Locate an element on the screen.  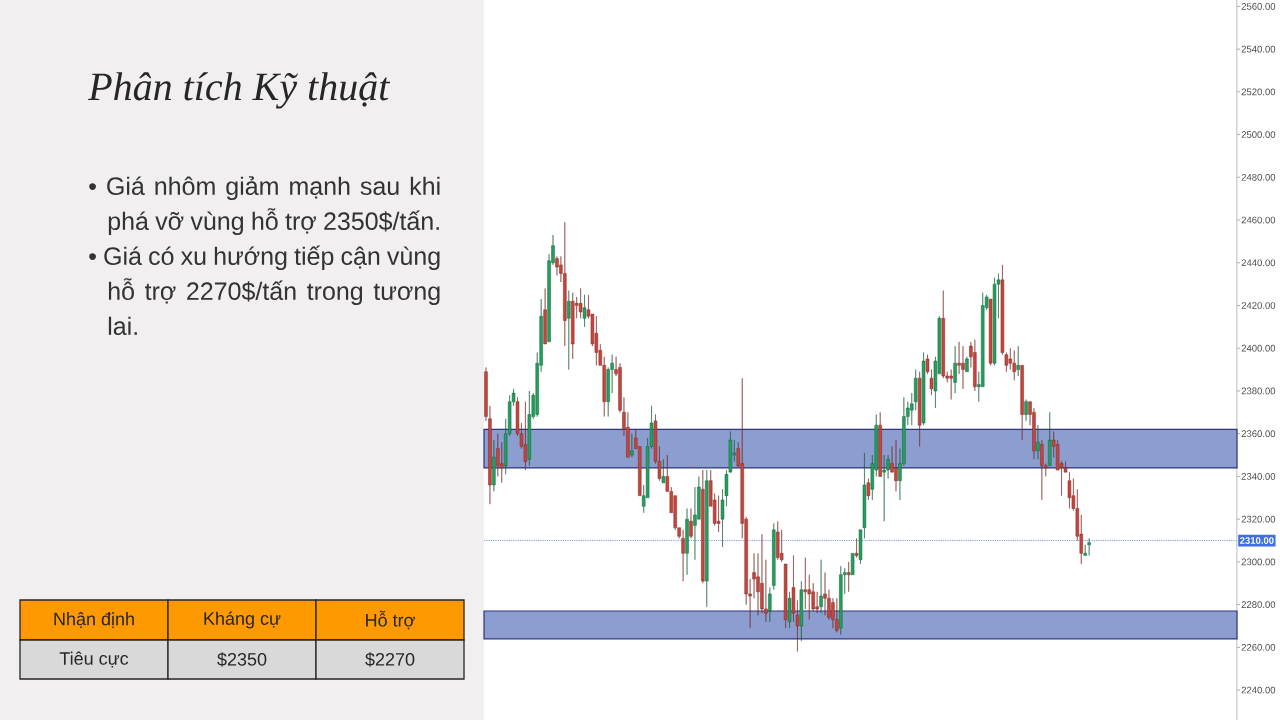
y-tick-label: 2500.00 is located at coordinates (1258, 134).